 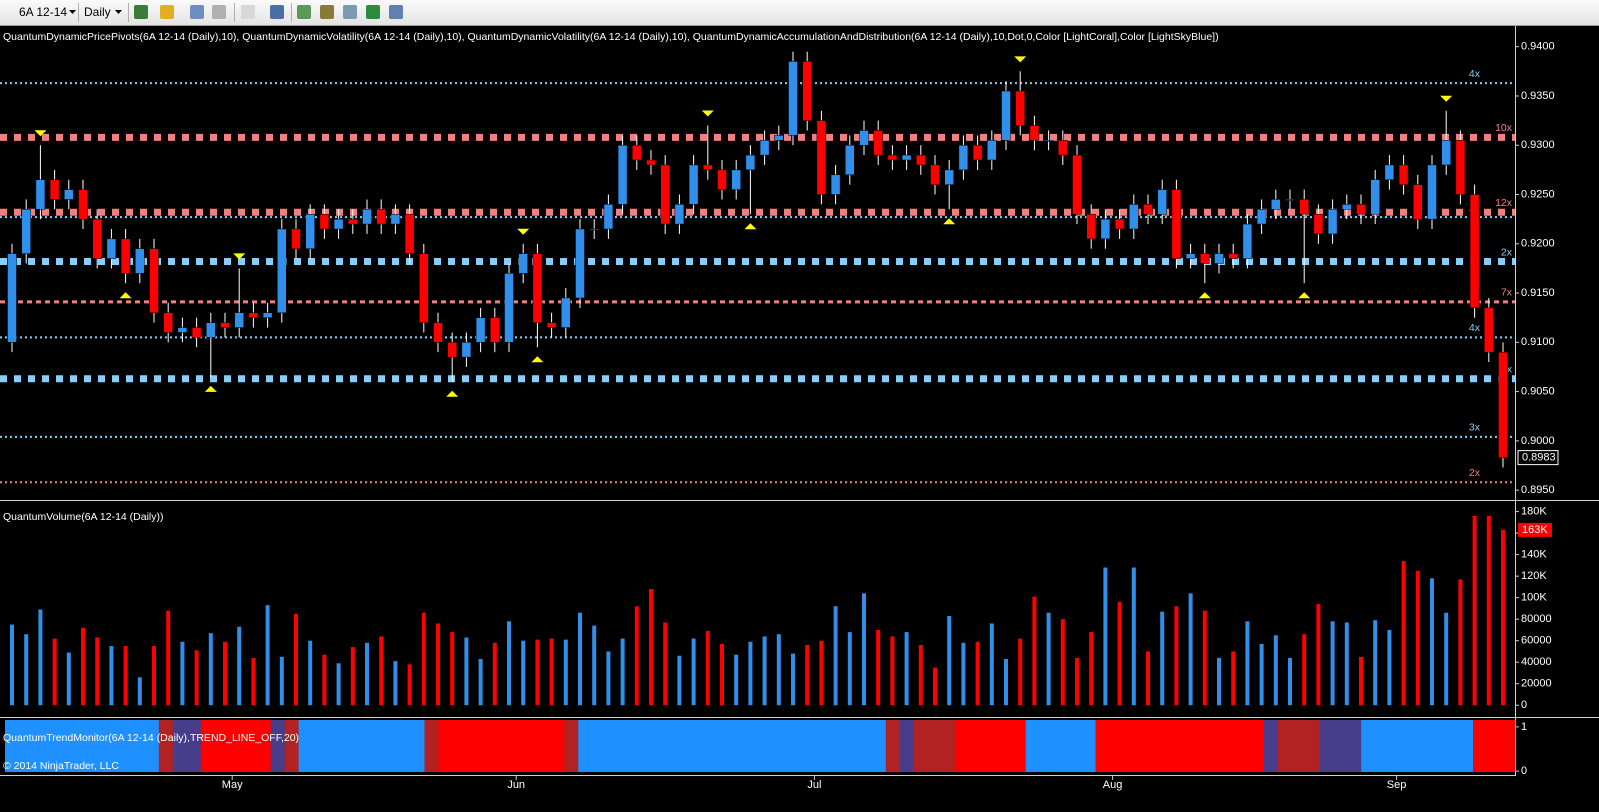 What do you see at coordinates (396, 12) in the screenshot?
I see `properties-button` at bounding box center [396, 12].